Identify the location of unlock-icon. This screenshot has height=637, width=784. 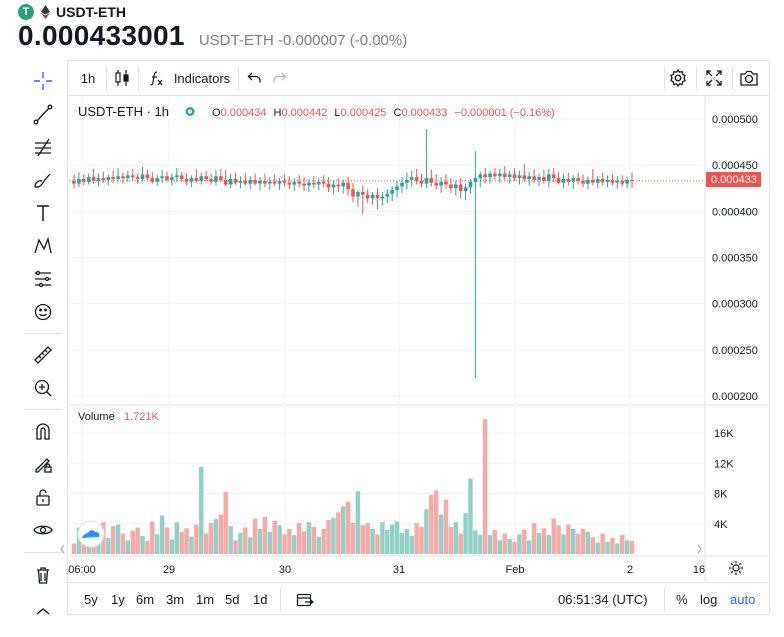
(43, 497).